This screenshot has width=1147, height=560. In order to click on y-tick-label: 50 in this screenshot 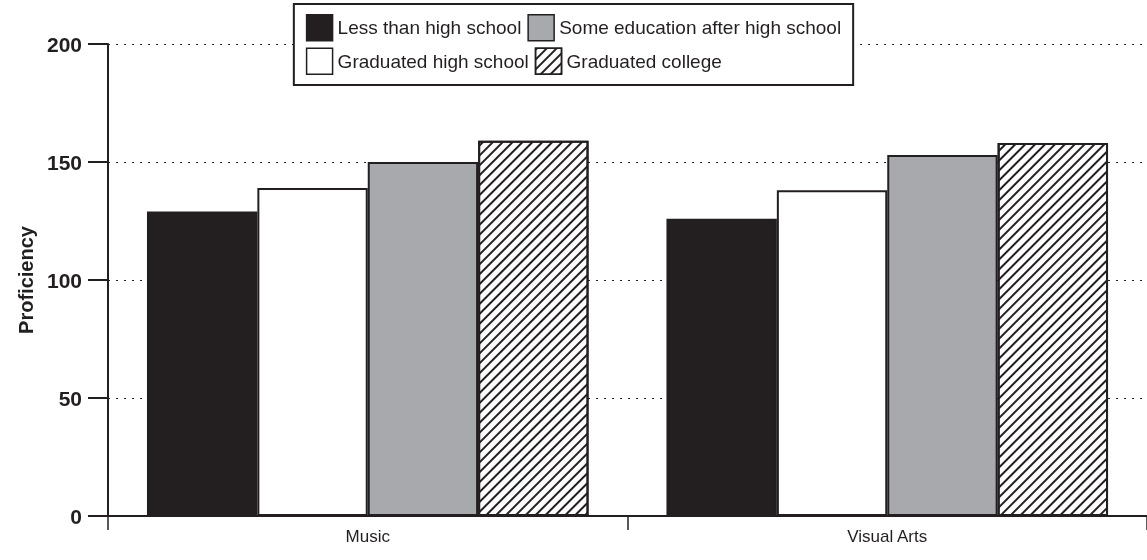, I will do `click(70, 398)`.